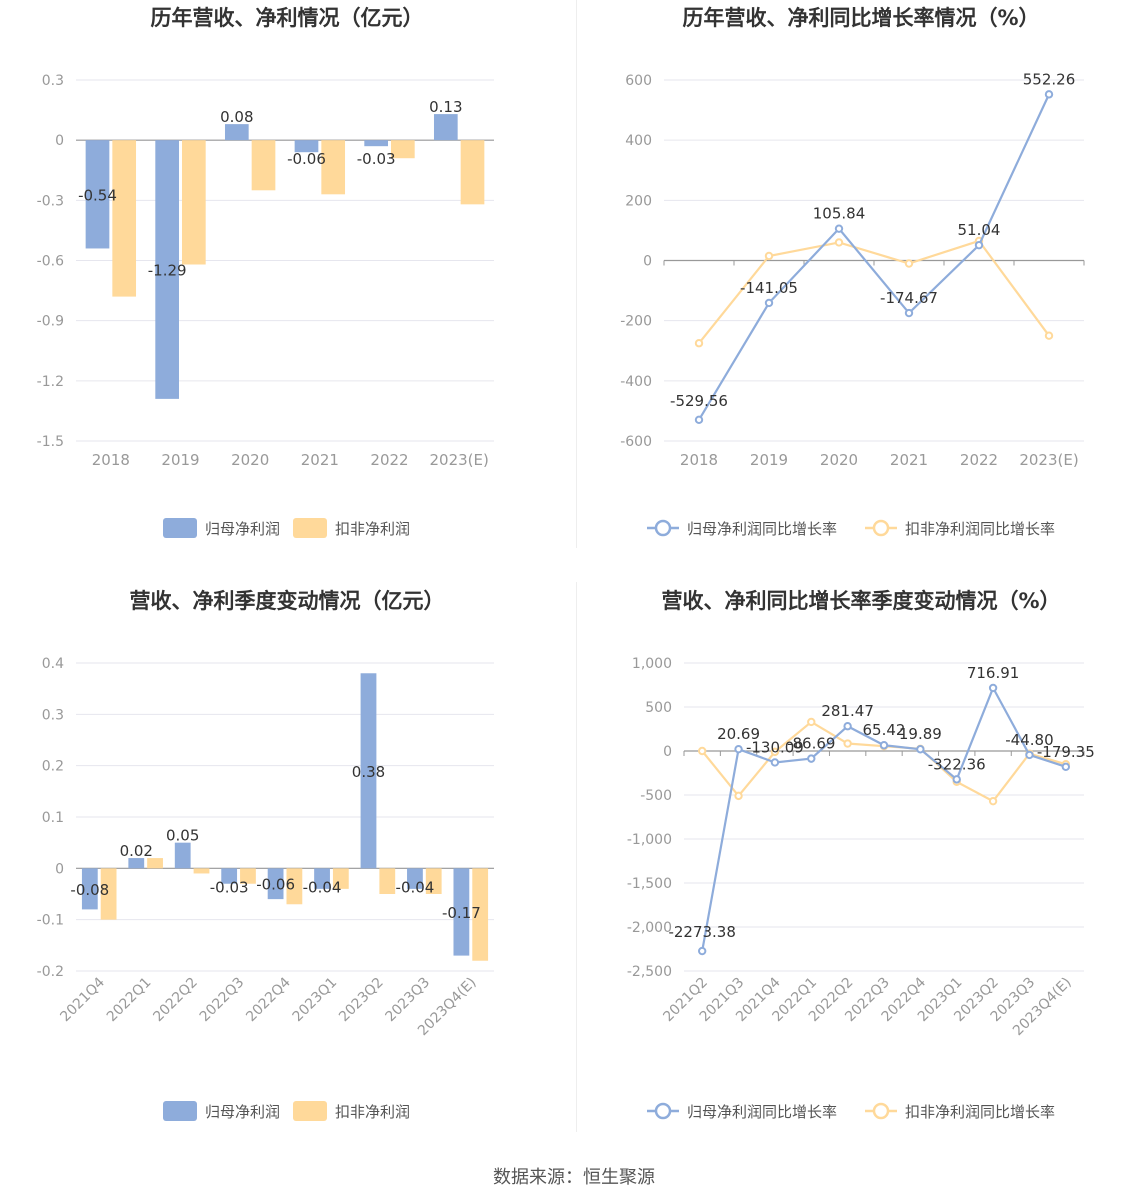  I want to click on data-label: -2273.38, so click(701, 932).